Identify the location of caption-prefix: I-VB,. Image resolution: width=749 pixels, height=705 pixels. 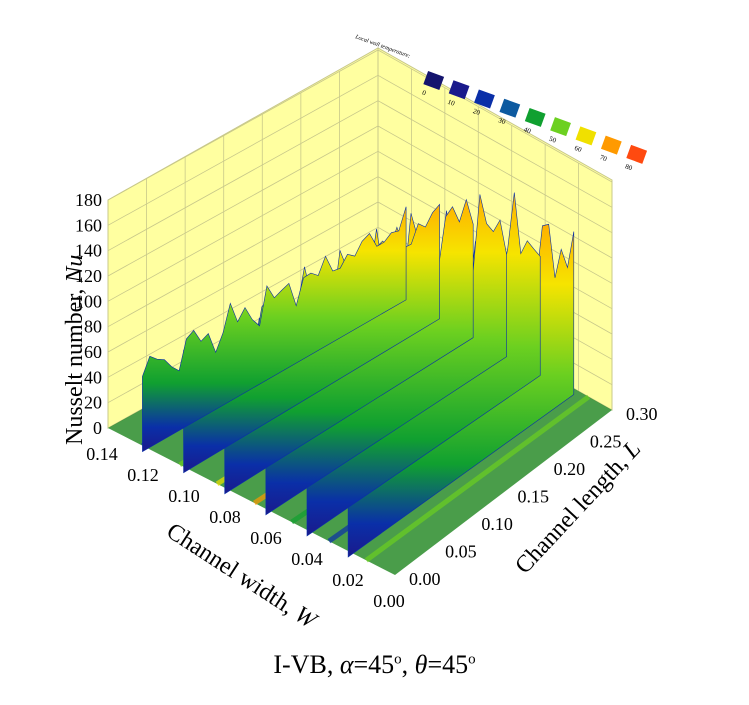
(306, 664).